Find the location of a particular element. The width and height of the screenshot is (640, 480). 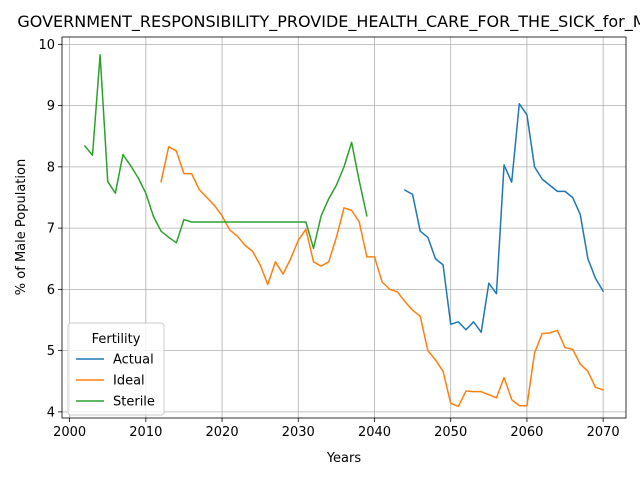

y-tick-label: 7 is located at coordinates (51, 229).